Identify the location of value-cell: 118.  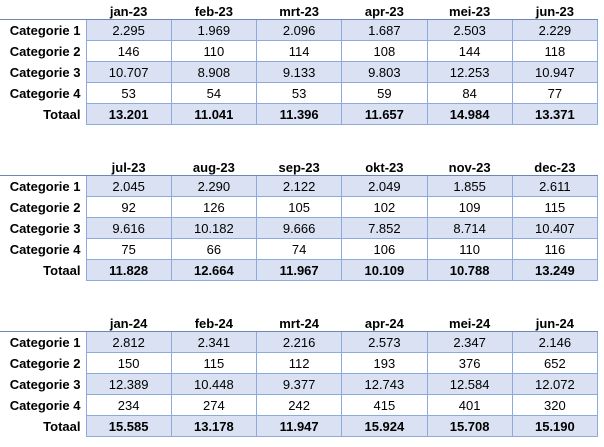
(555, 51).